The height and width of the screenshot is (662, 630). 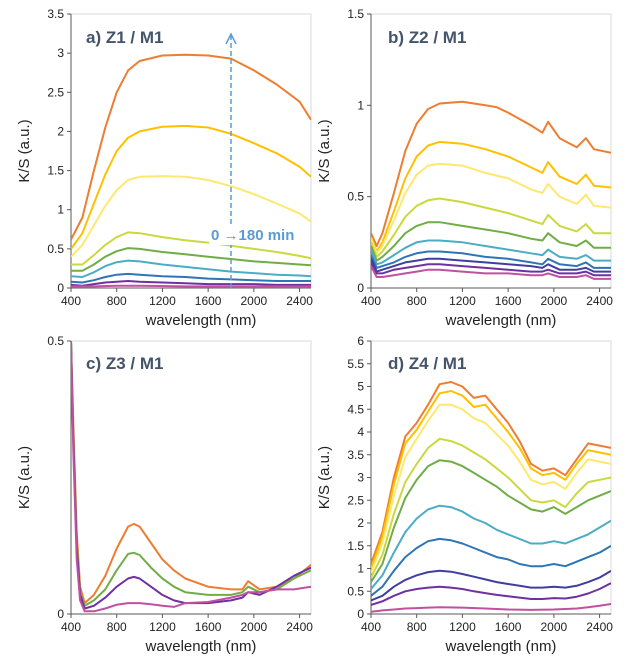 I want to click on y-tick-label: 5.5, so click(x=355, y=364).